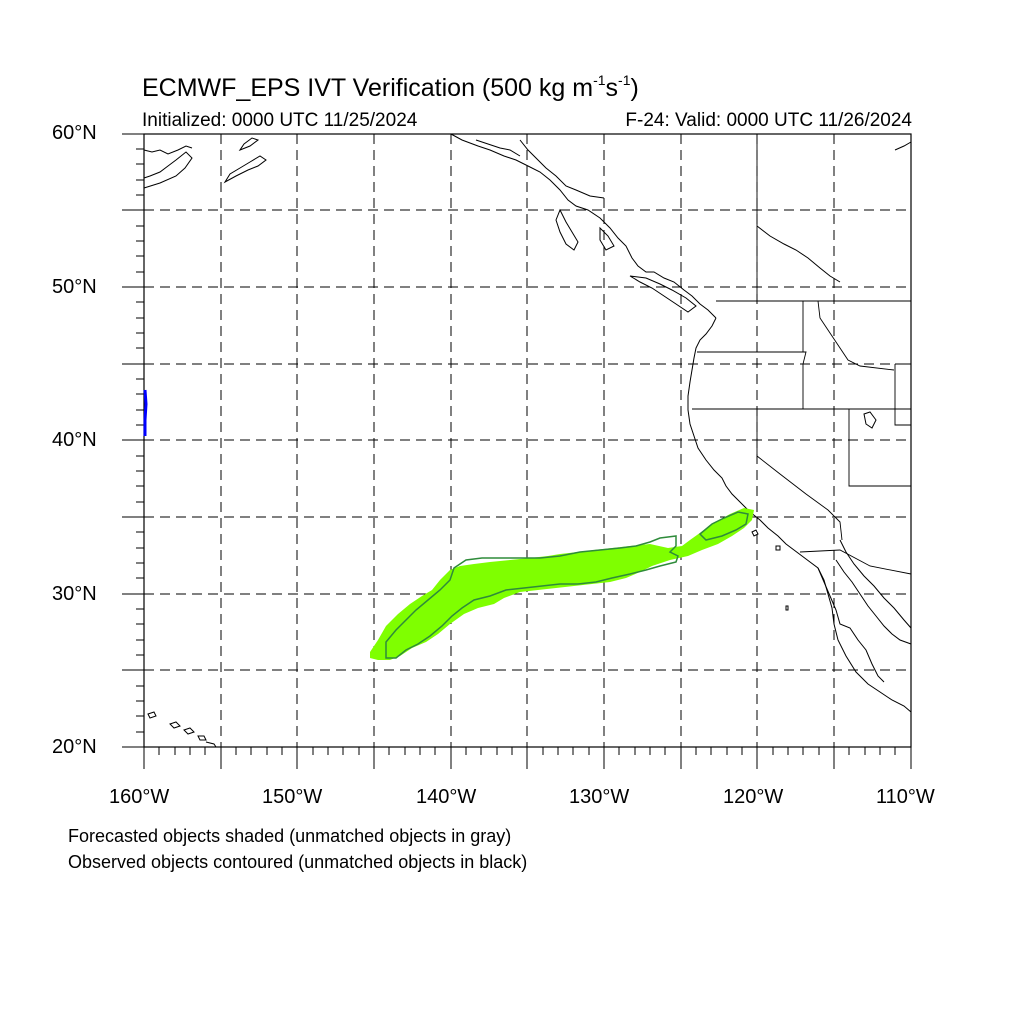 This screenshot has width=1024, height=1024. What do you see at coordinates (532, 597) in the screenshot?
I see `observed-ivt-contour` at bounding box center [532, 597].